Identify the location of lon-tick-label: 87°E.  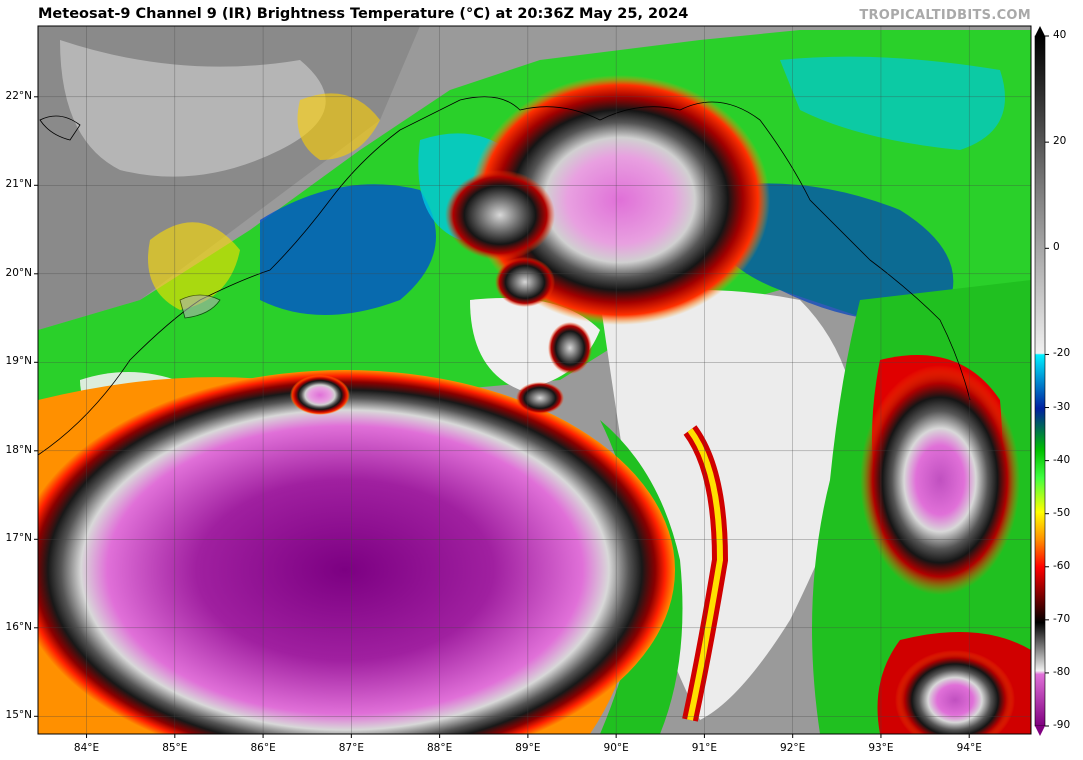
(351, 748).